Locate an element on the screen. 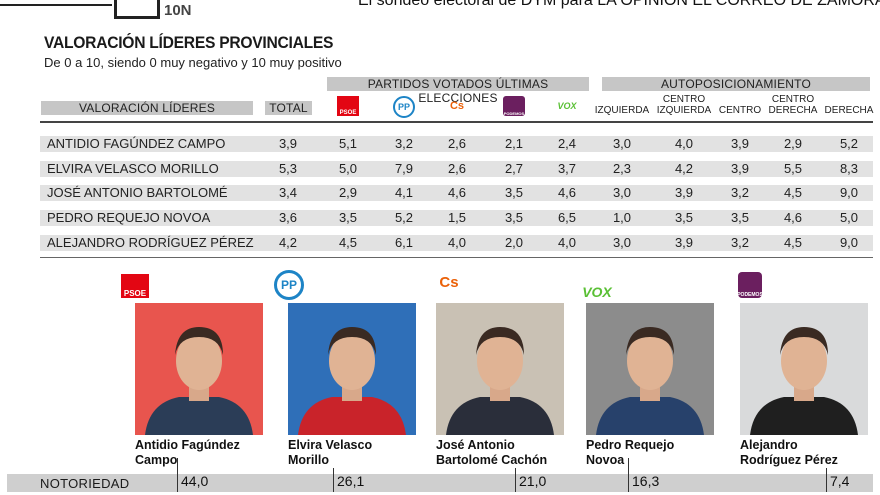 The width and height of the screenshot is (880, 495). psoe-logo-text: PSOE is located at coordinates (348, 113).